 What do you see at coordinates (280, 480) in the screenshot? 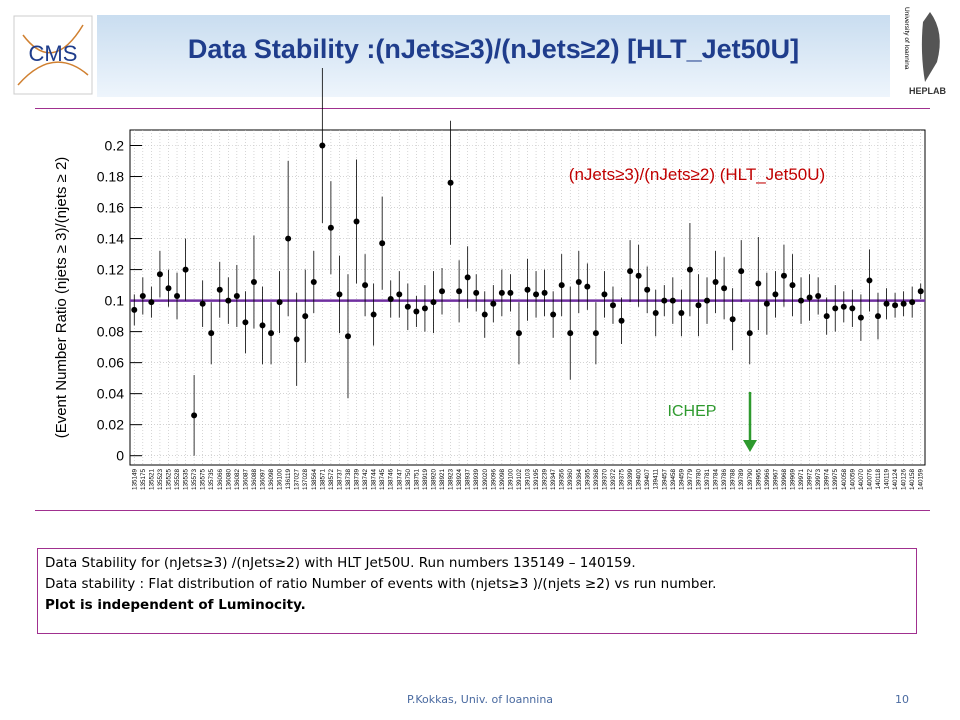
I see `x-tick-label: 136100` at bounding box center [280, 480].